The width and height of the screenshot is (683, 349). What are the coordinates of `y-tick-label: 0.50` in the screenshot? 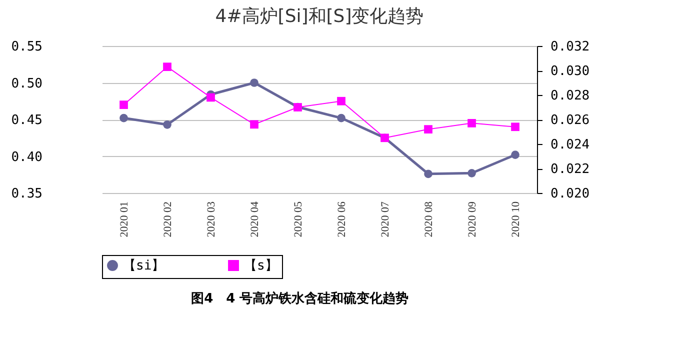 It's located at (26, 84).